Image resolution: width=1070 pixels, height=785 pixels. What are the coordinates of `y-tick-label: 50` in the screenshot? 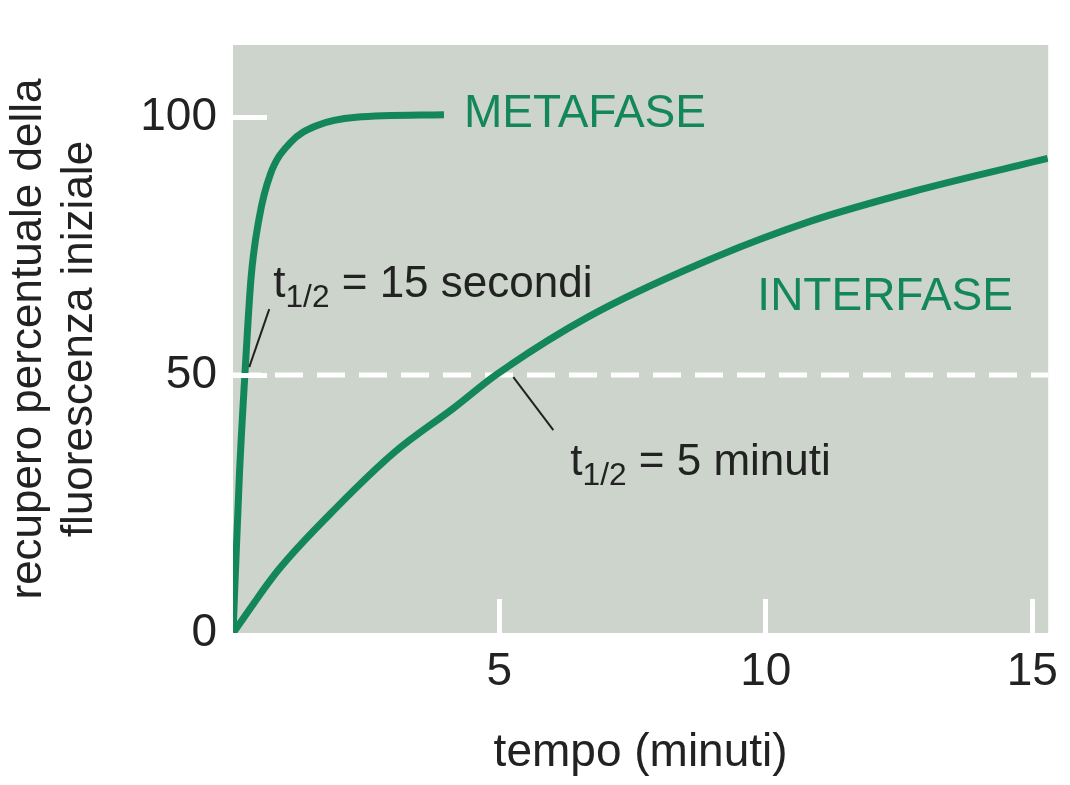 It's located at (191, 371).